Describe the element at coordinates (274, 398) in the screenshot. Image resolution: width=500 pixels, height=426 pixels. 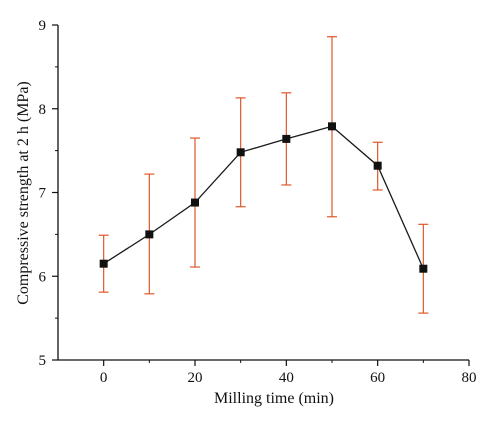
I see `x-axis-title: Milling time (min)` at that location.